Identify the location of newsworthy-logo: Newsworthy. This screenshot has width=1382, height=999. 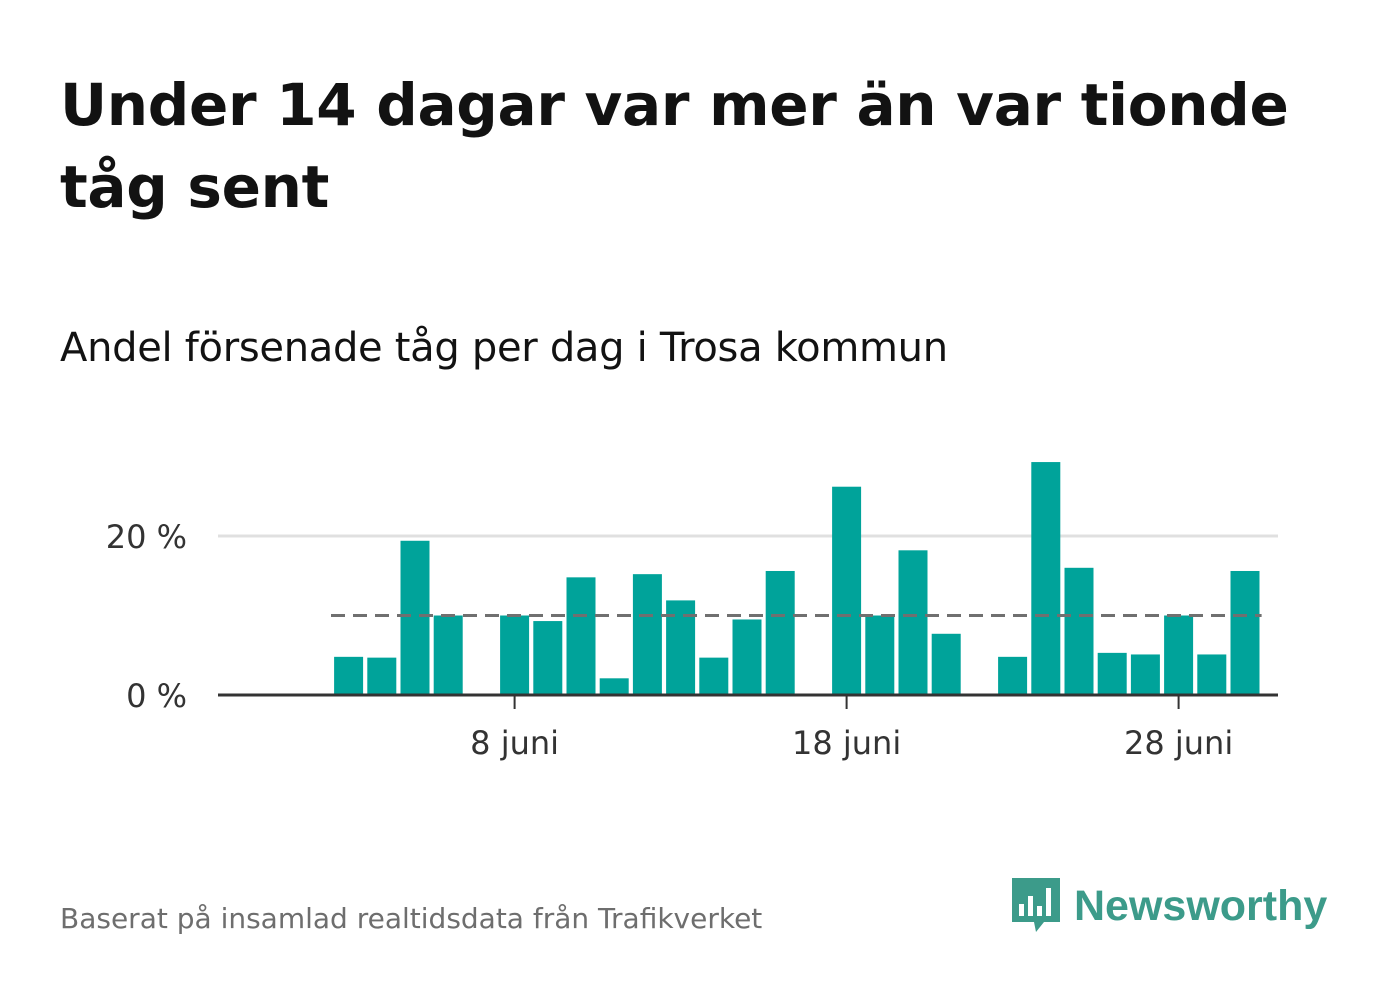
(1168, 906).